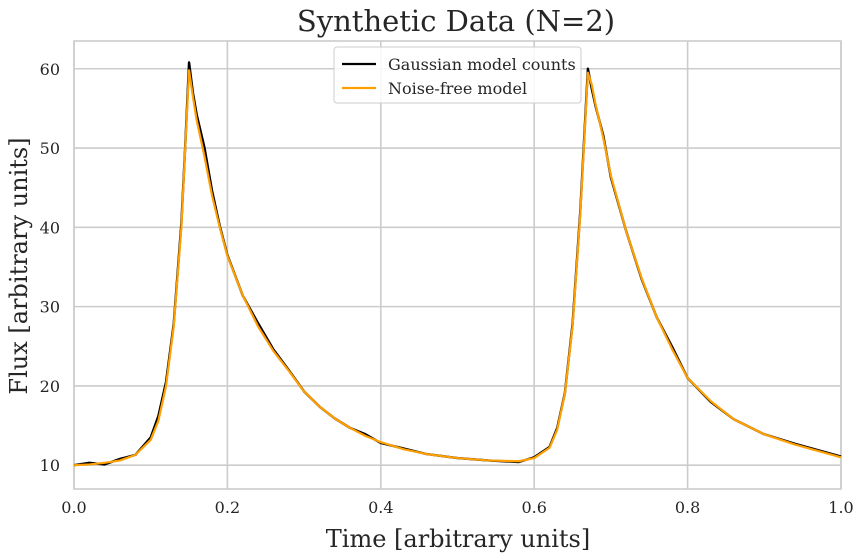 The image size is (861, 560). I want to click on x-tick-label-2: 0.4, so click(380, 507).